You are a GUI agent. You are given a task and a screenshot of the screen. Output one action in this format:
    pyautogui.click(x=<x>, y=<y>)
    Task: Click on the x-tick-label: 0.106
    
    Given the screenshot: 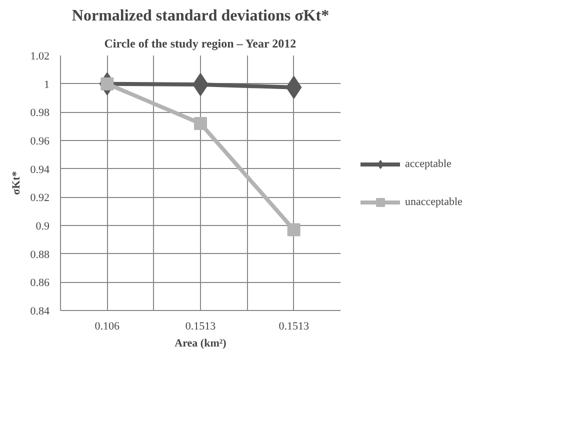 What is the action you would take?
    pyautogui.click(x=107, y=326)
    